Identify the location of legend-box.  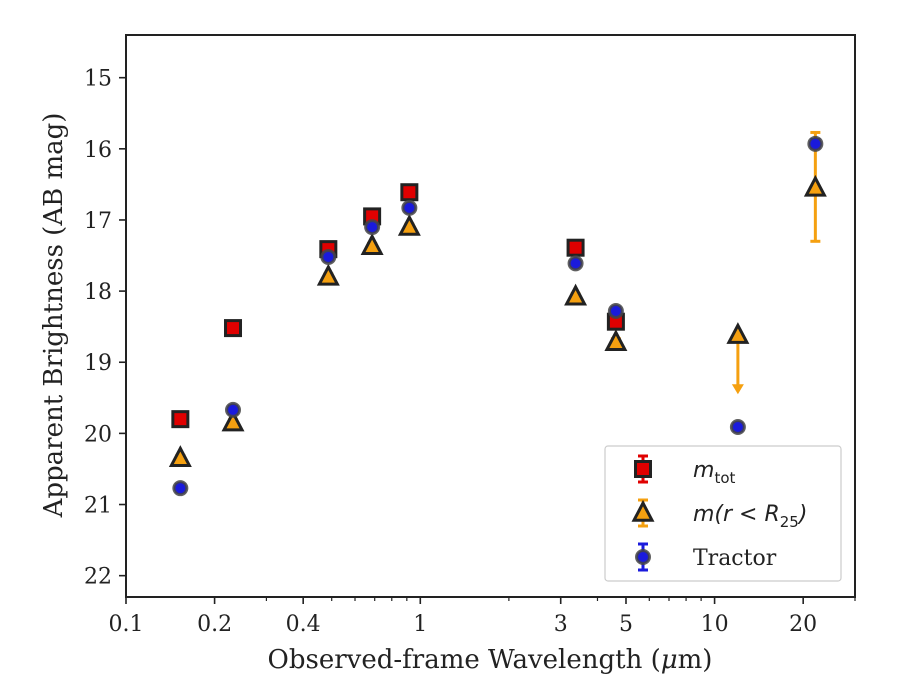
(723, 513).